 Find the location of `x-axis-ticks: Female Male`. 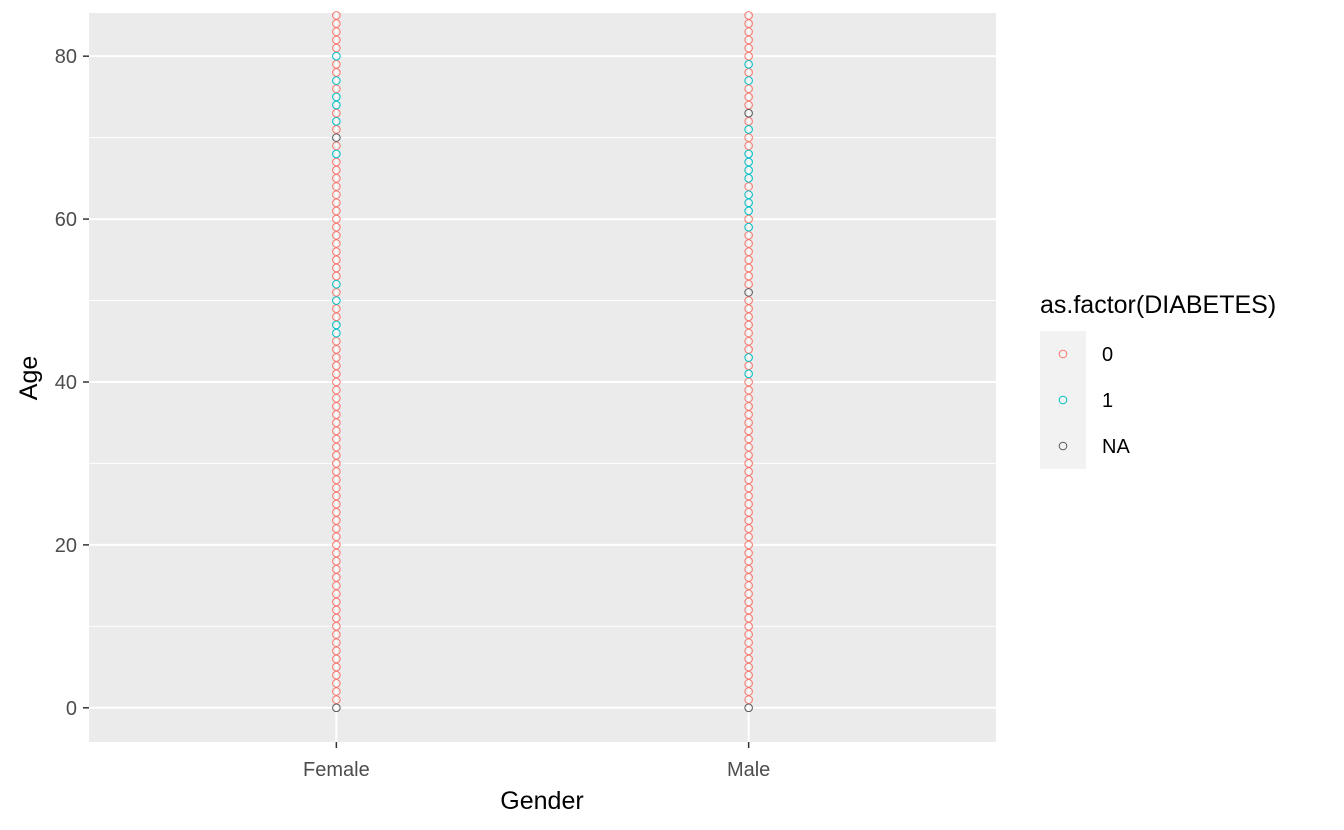

x-axis-ticks: Female Male is located at coordinates (536, 761).